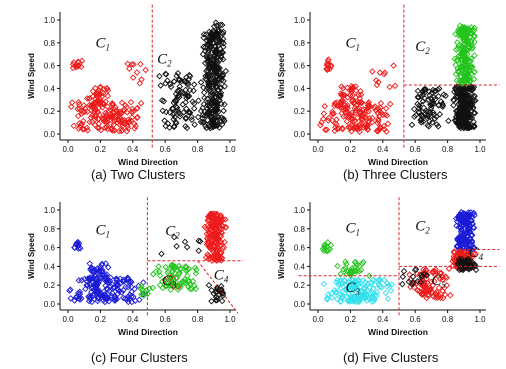  Describe the element at coordinates (422, 47) in the screenshot. I see `cluster-label: C2` at that location.